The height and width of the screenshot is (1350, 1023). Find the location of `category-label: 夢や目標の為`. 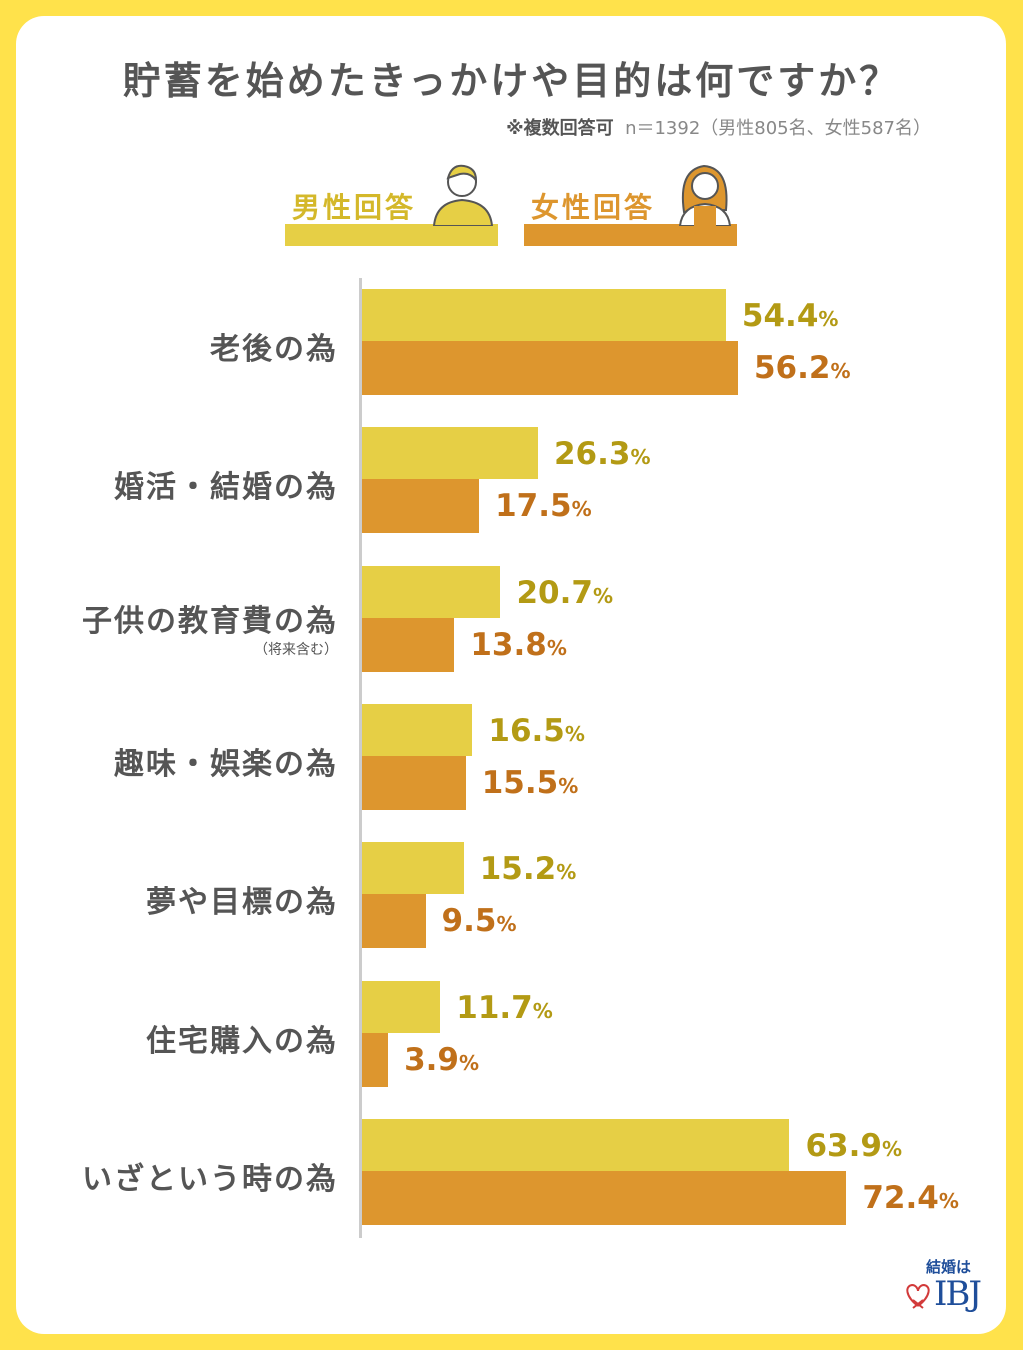

category-label: 夢や目標の為 is located at coordinates (242, 903).